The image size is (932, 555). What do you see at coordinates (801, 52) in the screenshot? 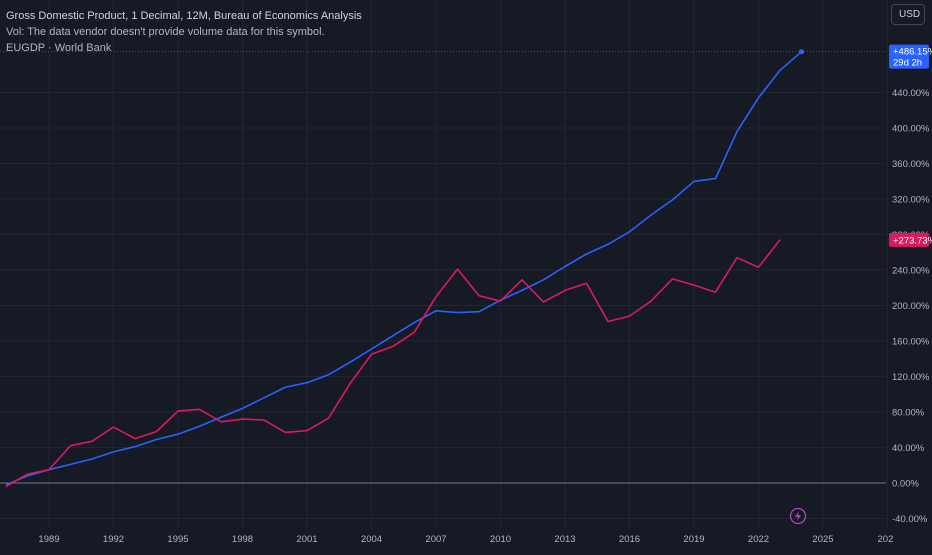
I see `last-point-marker` at bounding box center [801, 52].